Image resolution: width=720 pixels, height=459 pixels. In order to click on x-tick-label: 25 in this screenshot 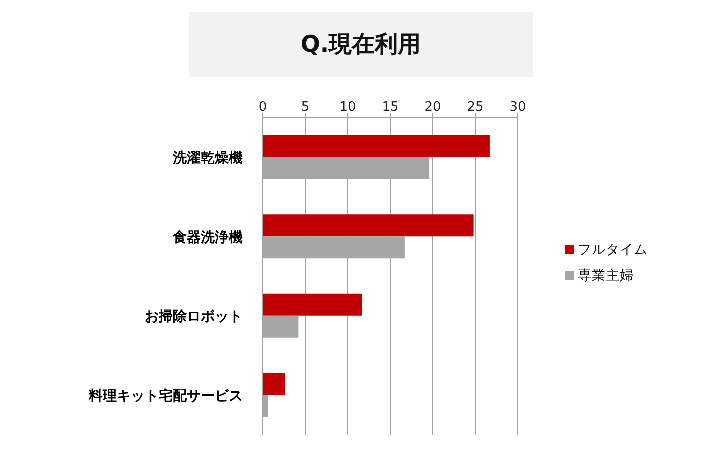, I will do `click(475, 107)`.